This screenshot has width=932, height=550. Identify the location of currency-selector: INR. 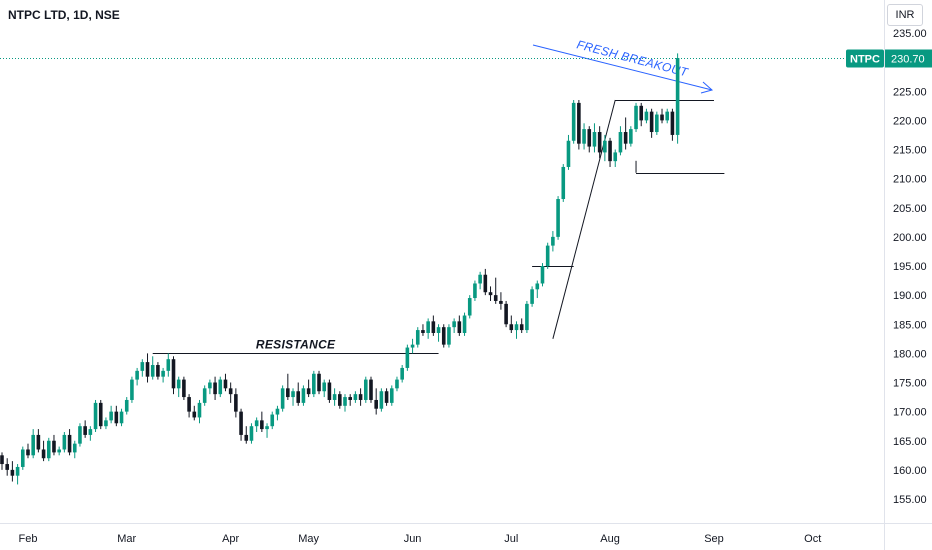
(905, 15).